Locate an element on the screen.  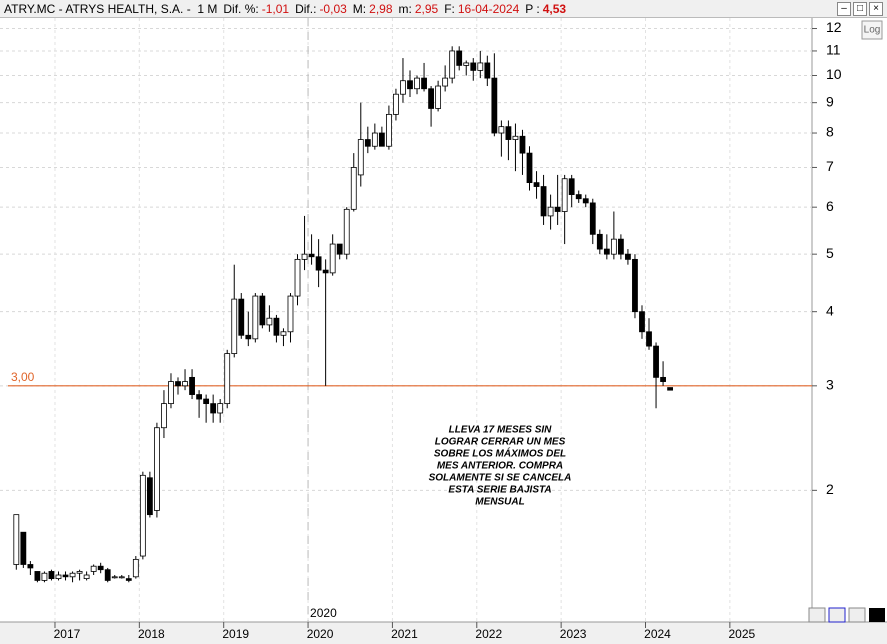
log-button-label: Log is located at coordinates (872, 30).